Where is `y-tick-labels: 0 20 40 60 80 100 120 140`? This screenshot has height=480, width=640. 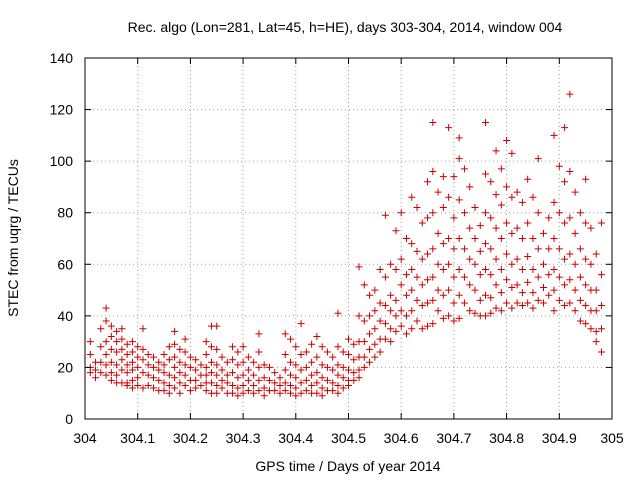
y-tick-labels: 0 20 40 60 80 100 120 140 is located at coordinates (62, 238).